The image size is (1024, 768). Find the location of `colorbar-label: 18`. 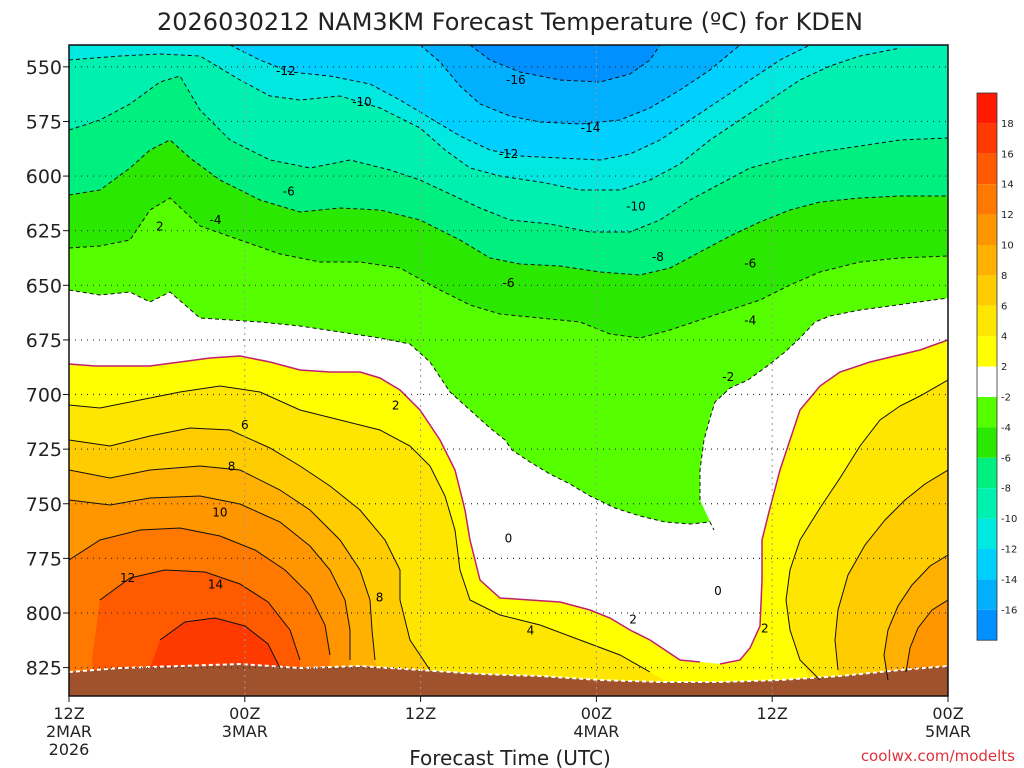

colorbar-label: 18 is located at coordinates (1007, 124).